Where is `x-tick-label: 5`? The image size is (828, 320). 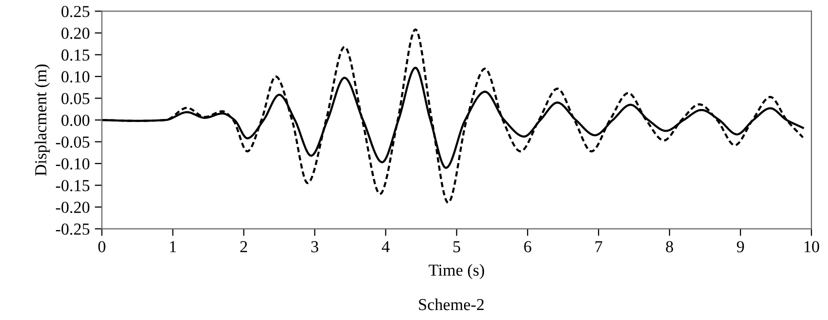 x-tick-label: 5 is located at coordinates (456, 246).